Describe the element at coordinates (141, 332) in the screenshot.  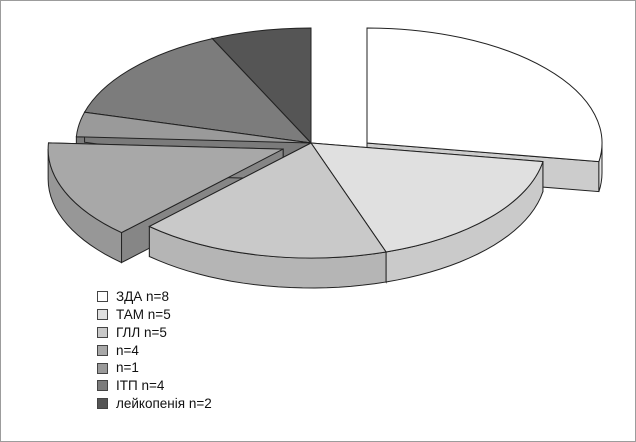
I see `legend-label: ГЛЛ n=5` at that location.